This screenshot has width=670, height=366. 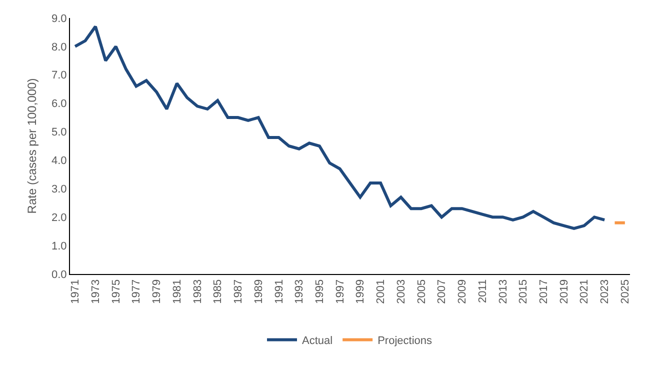 I want to click on x-tick-label: 2009, so click(x=462, y=291).